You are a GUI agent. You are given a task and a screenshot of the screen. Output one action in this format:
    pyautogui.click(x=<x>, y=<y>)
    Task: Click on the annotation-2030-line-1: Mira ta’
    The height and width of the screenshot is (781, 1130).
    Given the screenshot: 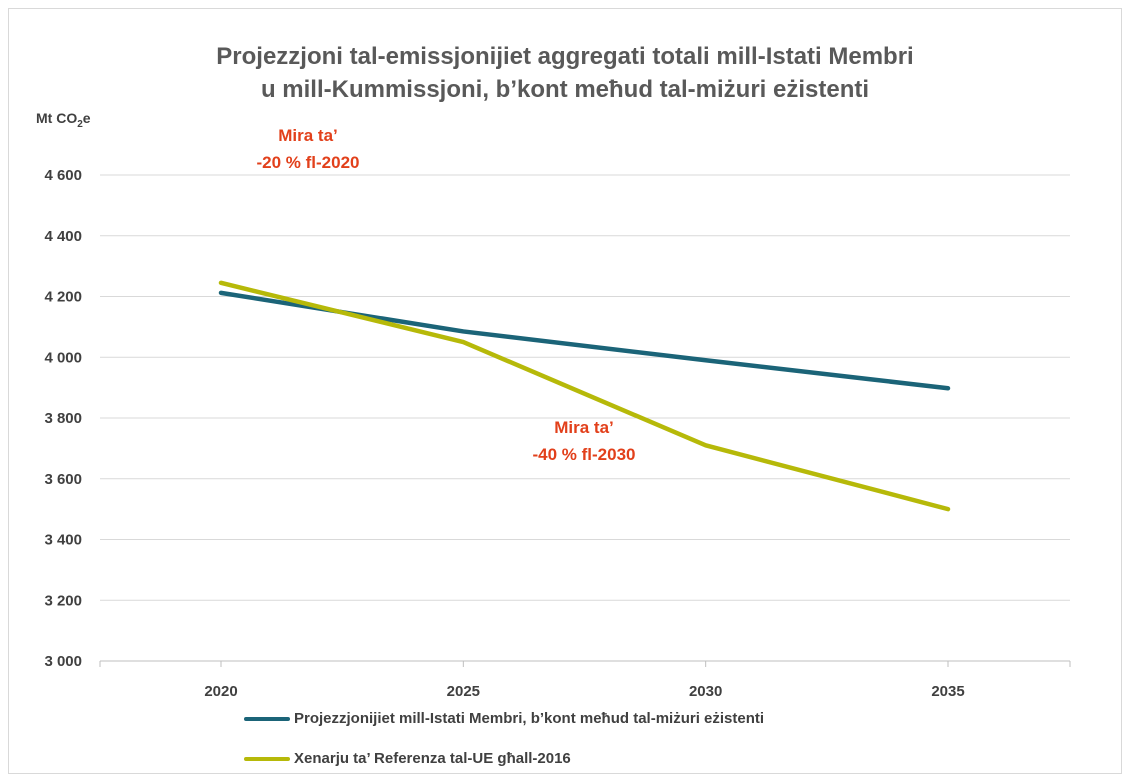 What is the action you would take?
    pyautogui.click(x=584, y=427)
    